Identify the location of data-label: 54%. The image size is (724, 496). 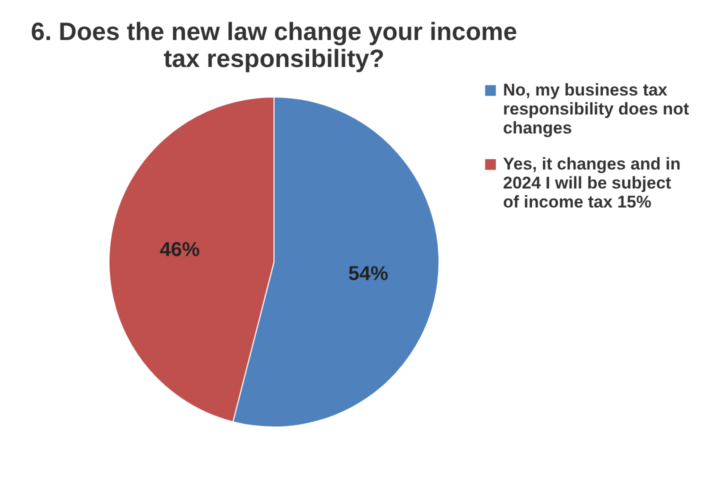
(368, 273).